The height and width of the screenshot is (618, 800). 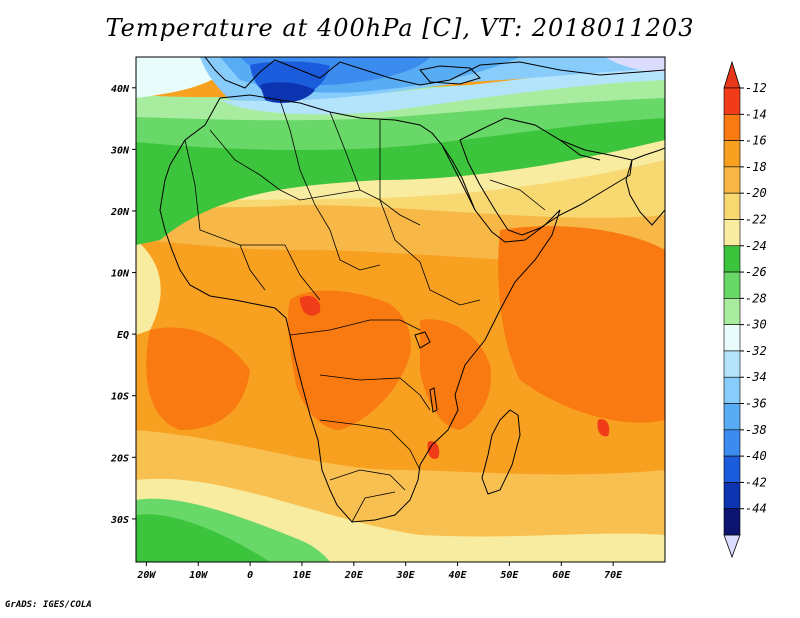 I want to click on warm-core-atlantic, so click(x=198, y=378).